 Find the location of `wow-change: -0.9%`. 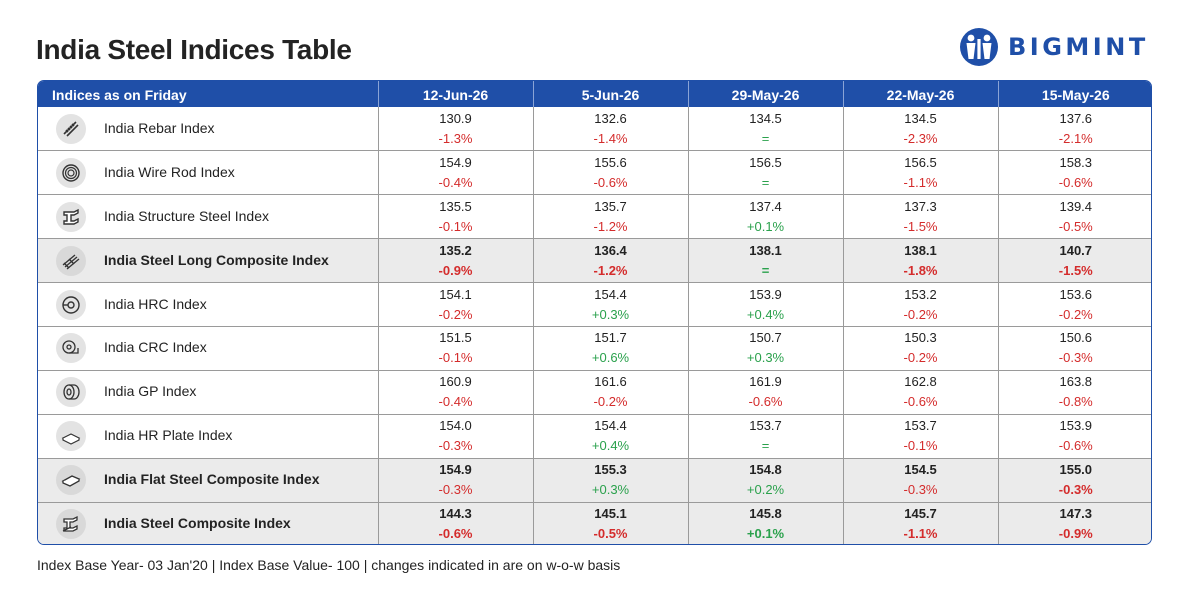

wow-change: -0.9% is located at coordinates (1075, 534).